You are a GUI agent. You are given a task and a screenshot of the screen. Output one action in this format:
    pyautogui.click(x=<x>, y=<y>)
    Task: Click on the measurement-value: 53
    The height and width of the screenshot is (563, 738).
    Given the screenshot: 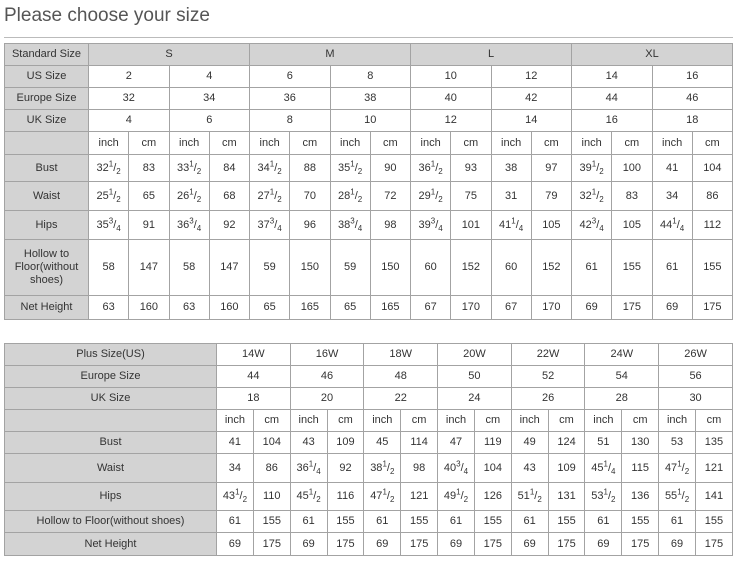 What is the action you would take?
    pyautogui.click(x=677, y=442)
    